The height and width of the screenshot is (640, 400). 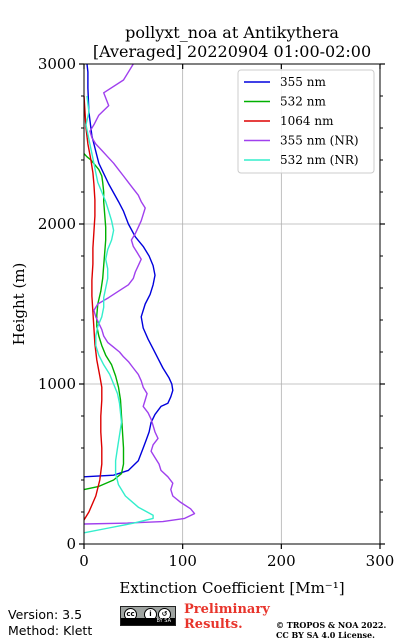 I want to click on legend-label: 355 nm (NR), so click(x=319, y=141).